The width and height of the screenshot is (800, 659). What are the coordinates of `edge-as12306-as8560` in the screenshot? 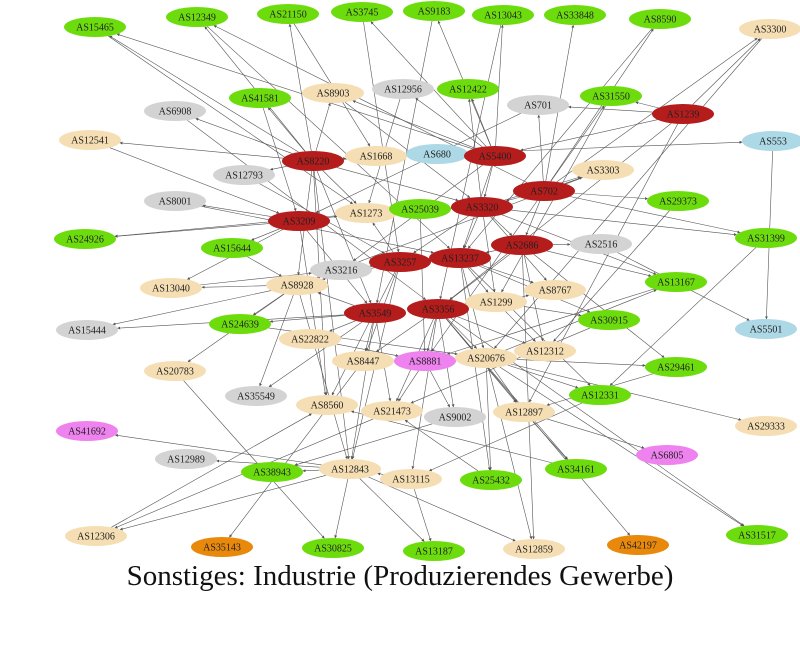 It's located at (211, 470).